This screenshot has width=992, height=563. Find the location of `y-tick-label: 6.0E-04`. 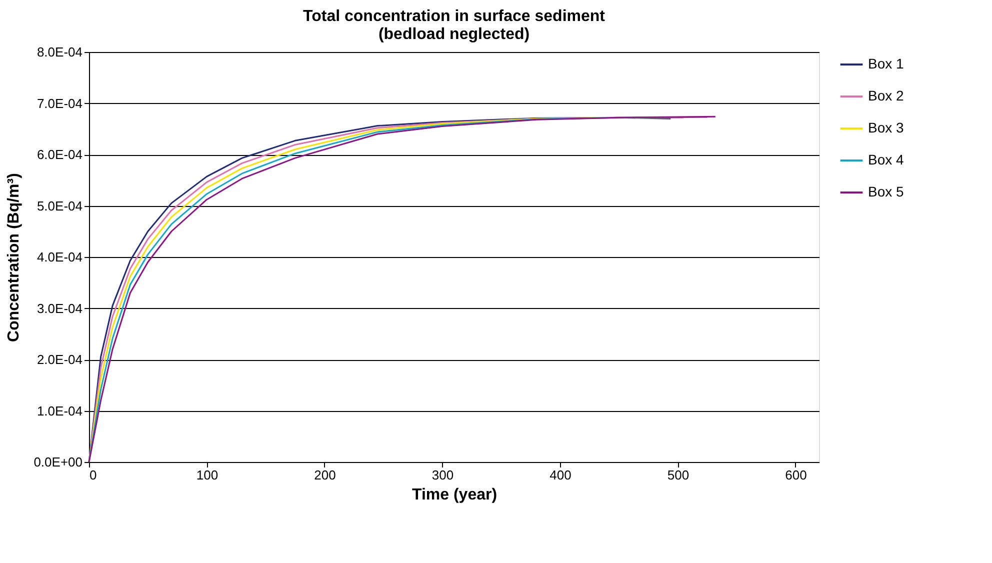

y-tick-label: 6.0E-04 is located at coordinates (59, 154).